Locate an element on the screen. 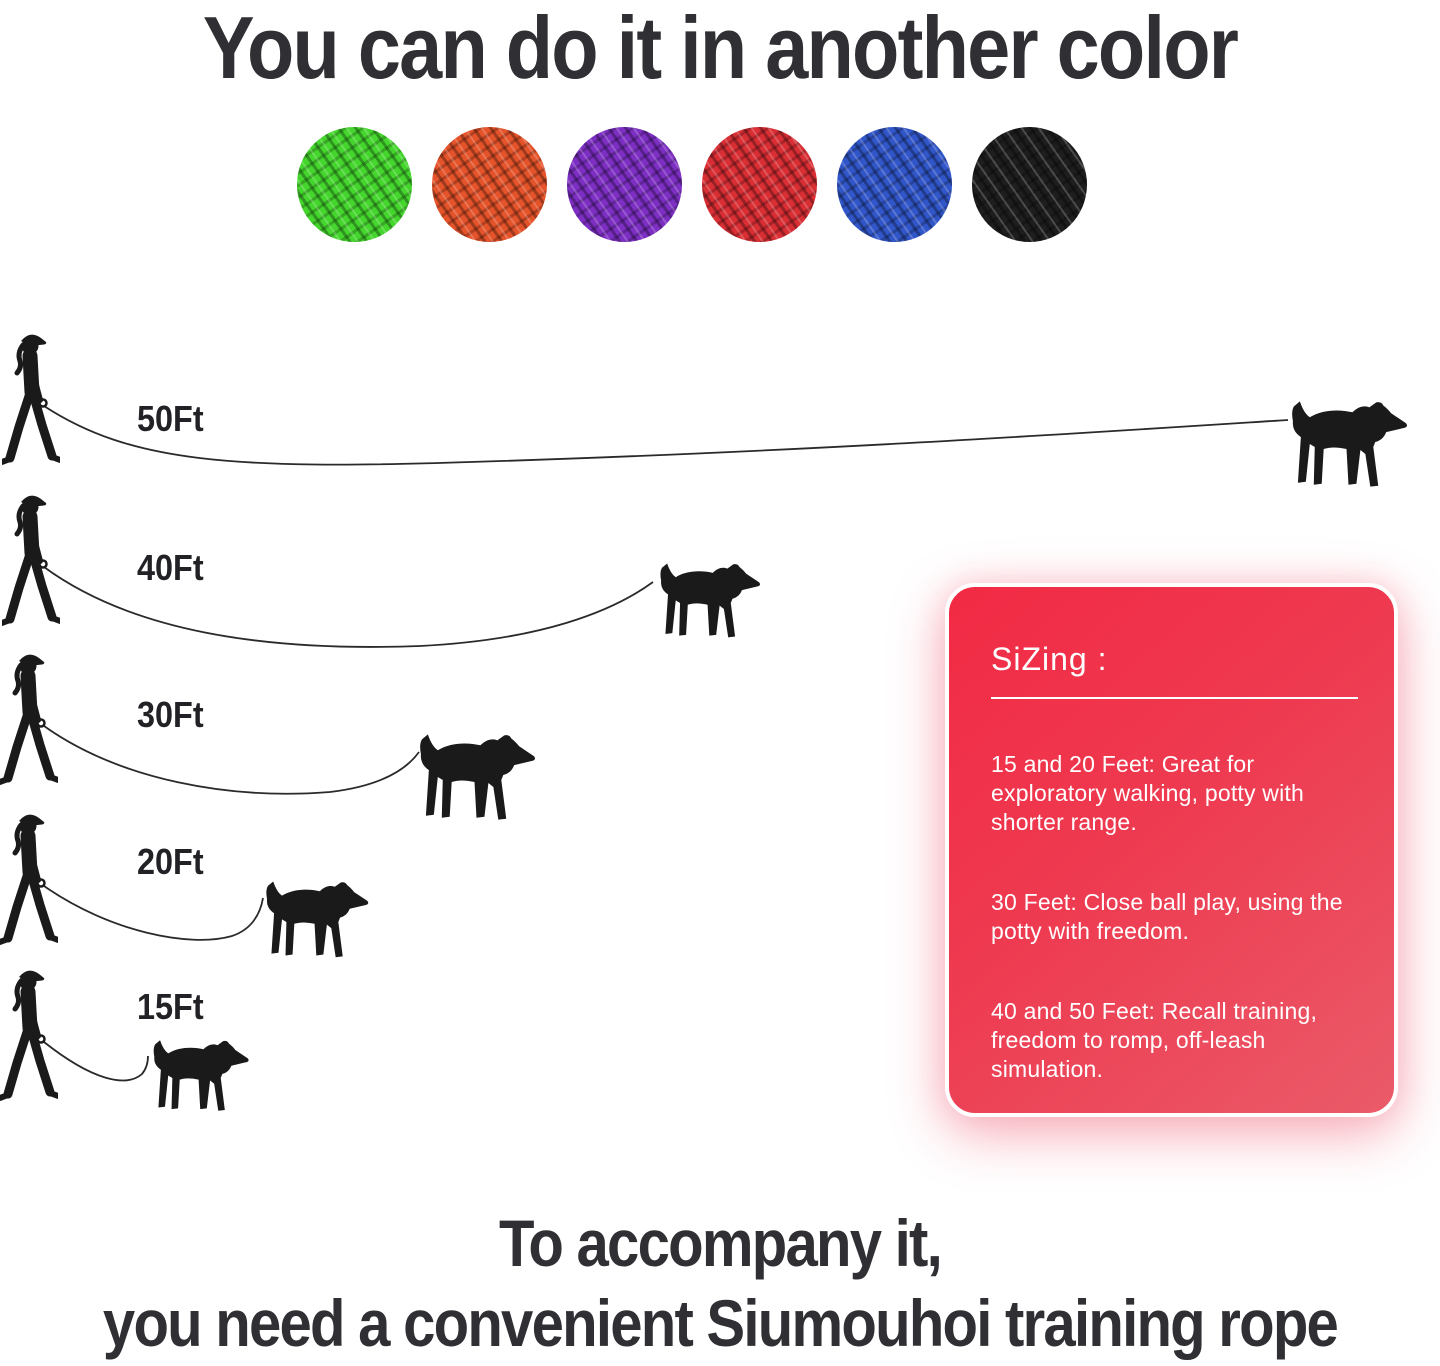  color-swatch-row is located at coordinates (692, 184).